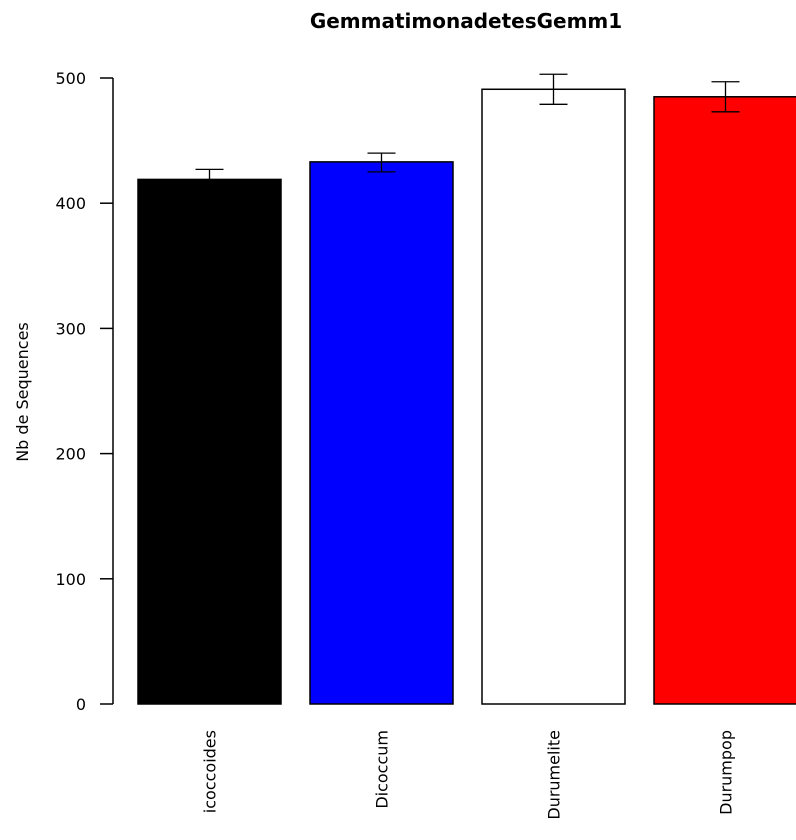 The image size is (796, 840). Describe the element at coordinates (381, 162) in the screenshot. I see `error-bar-dicoccum` at that location.